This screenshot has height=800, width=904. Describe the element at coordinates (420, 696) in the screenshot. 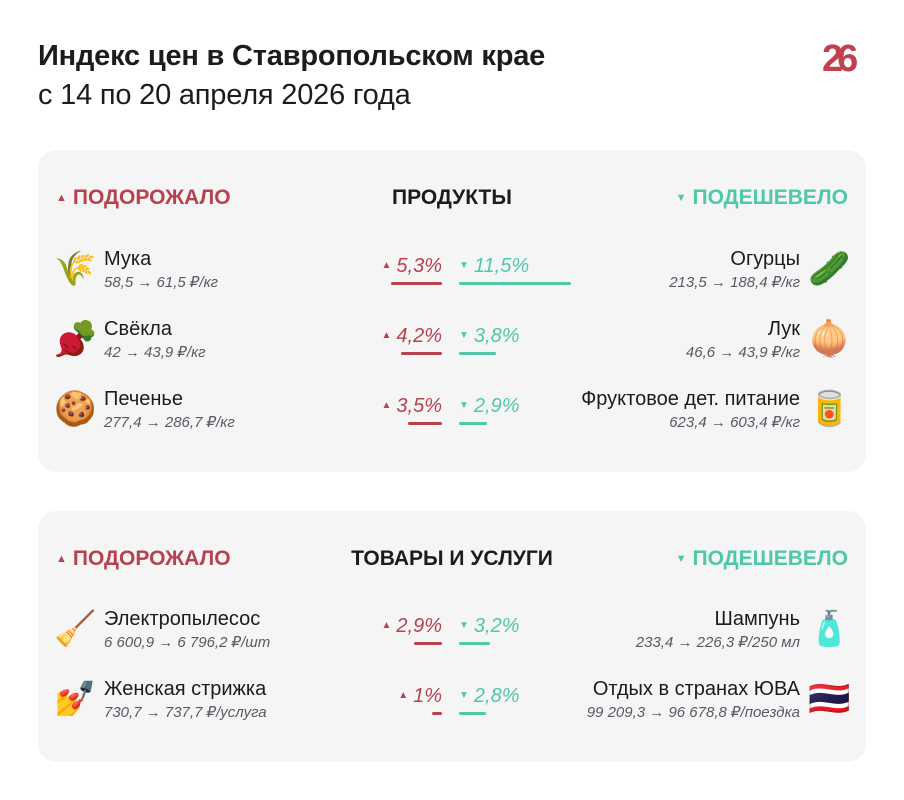

I see `pct-up: ▲ 1%` at that location.